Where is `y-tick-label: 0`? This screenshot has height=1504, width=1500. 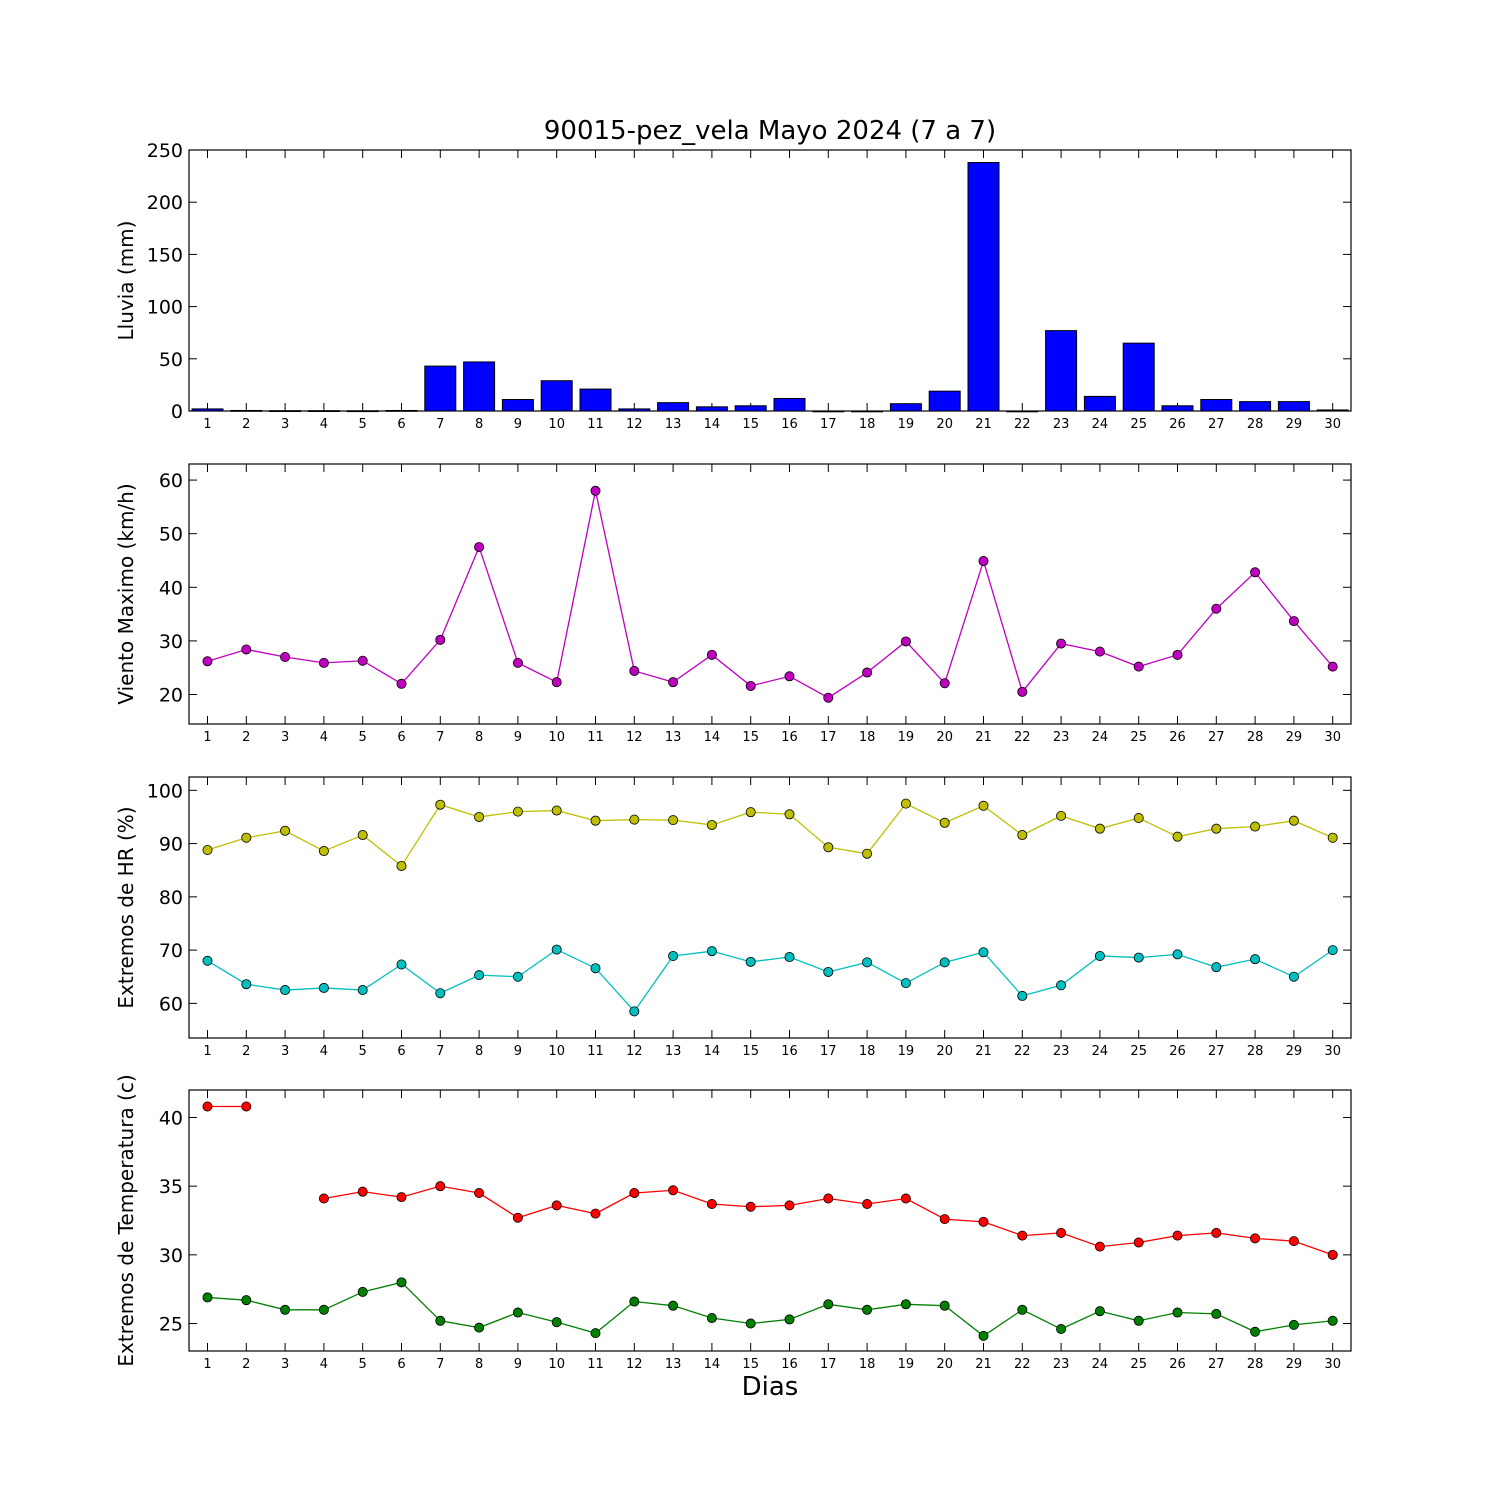 y-tick-label: 0 is located at coordinates (177, 412).